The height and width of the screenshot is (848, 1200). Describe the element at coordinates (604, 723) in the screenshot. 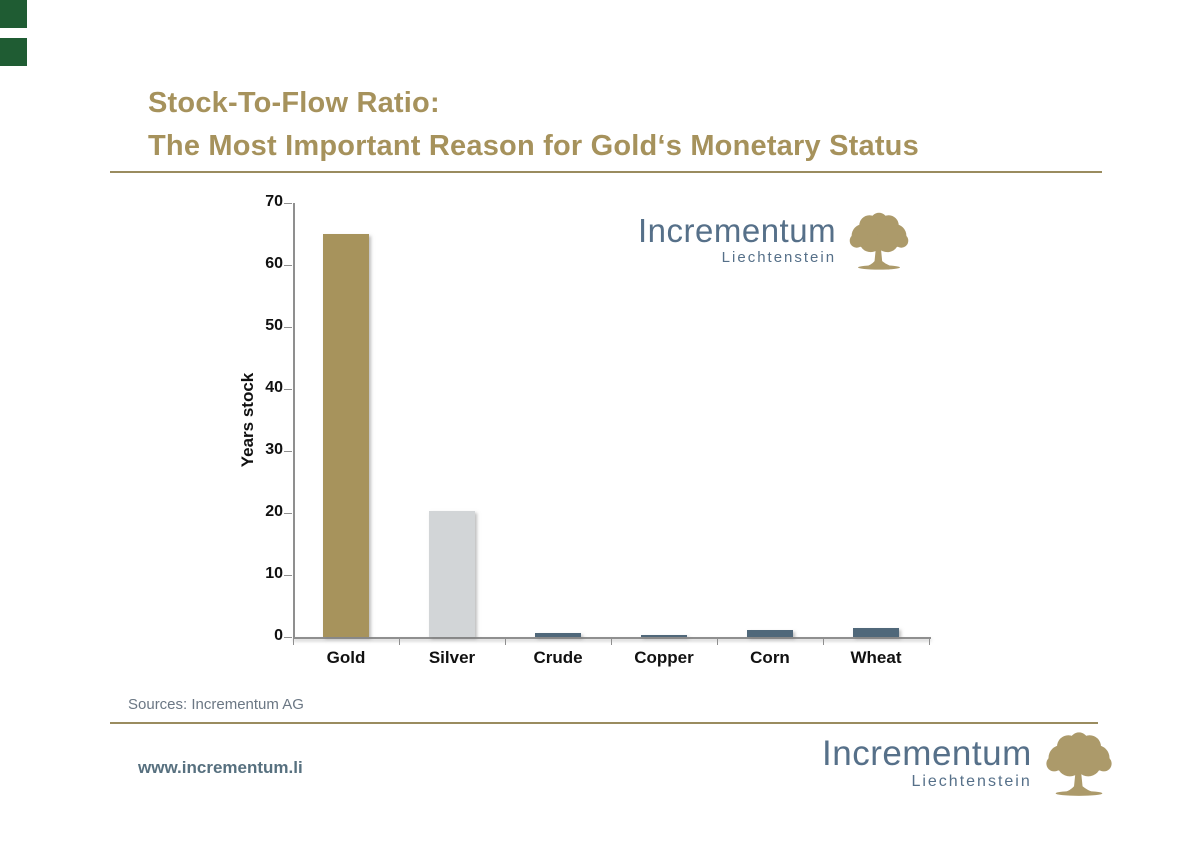

I see `footer-divider` at that location.